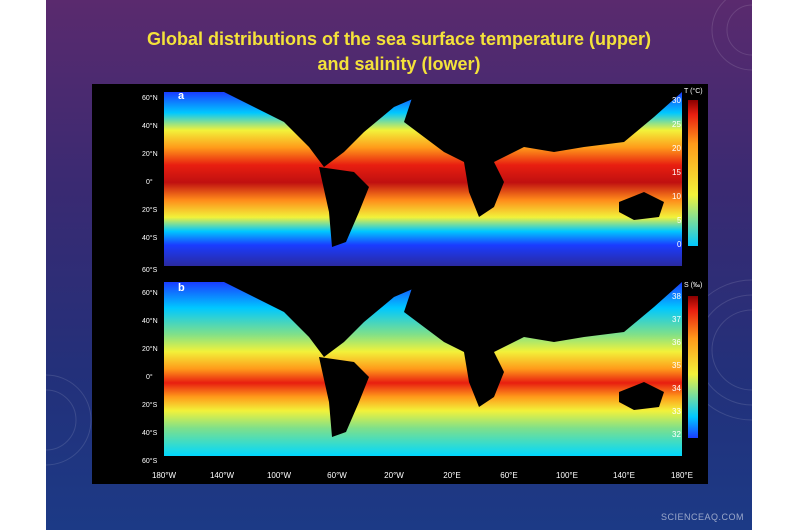  I want to click on colorbar-tick: 36, so click(676, 342).